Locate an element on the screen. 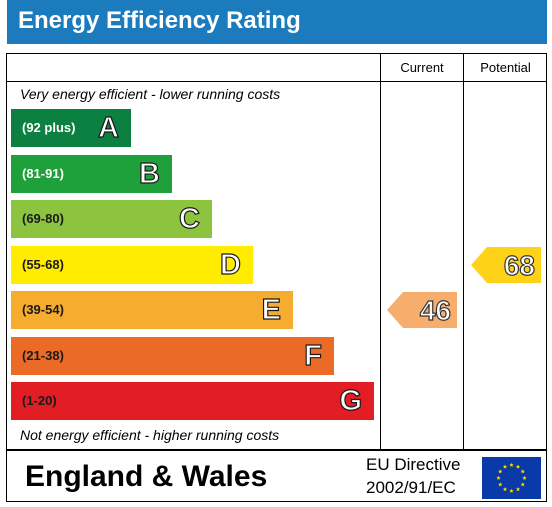 The height and width of the screenshot is (507, 552). potential-rating-arrow is located at coordinates (506, 265).